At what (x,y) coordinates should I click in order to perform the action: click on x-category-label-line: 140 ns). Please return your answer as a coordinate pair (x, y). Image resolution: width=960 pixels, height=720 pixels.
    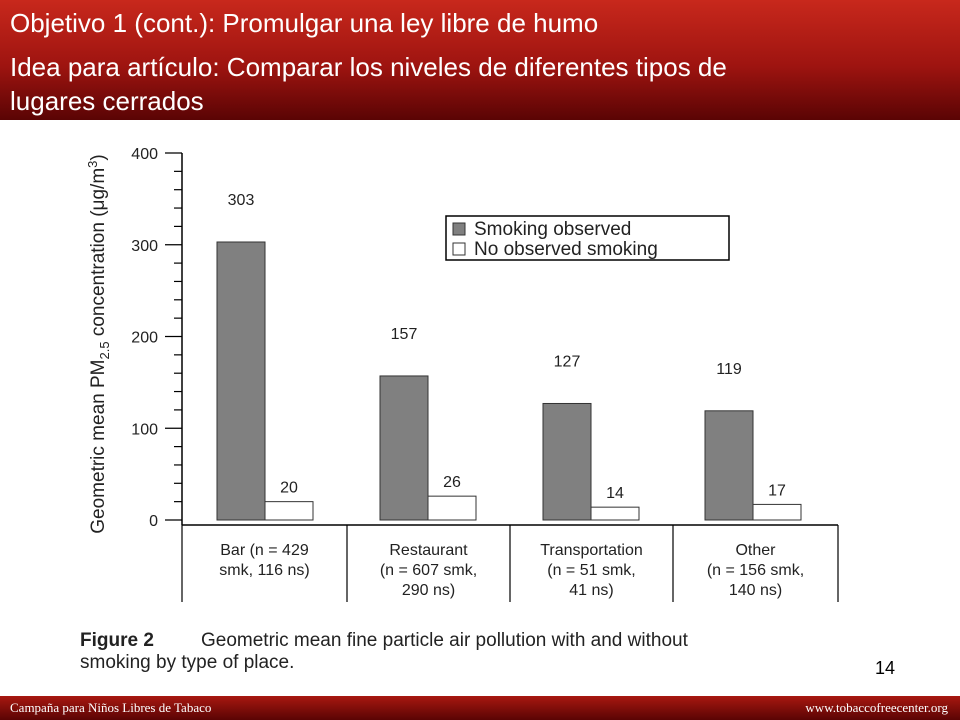
    Looking at the image, I should click on (755, 590).